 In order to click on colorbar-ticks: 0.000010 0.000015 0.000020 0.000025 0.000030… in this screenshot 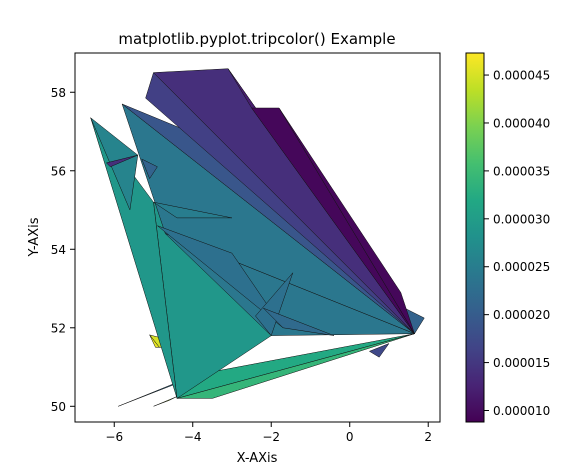, I will do `click(517, 243)`.